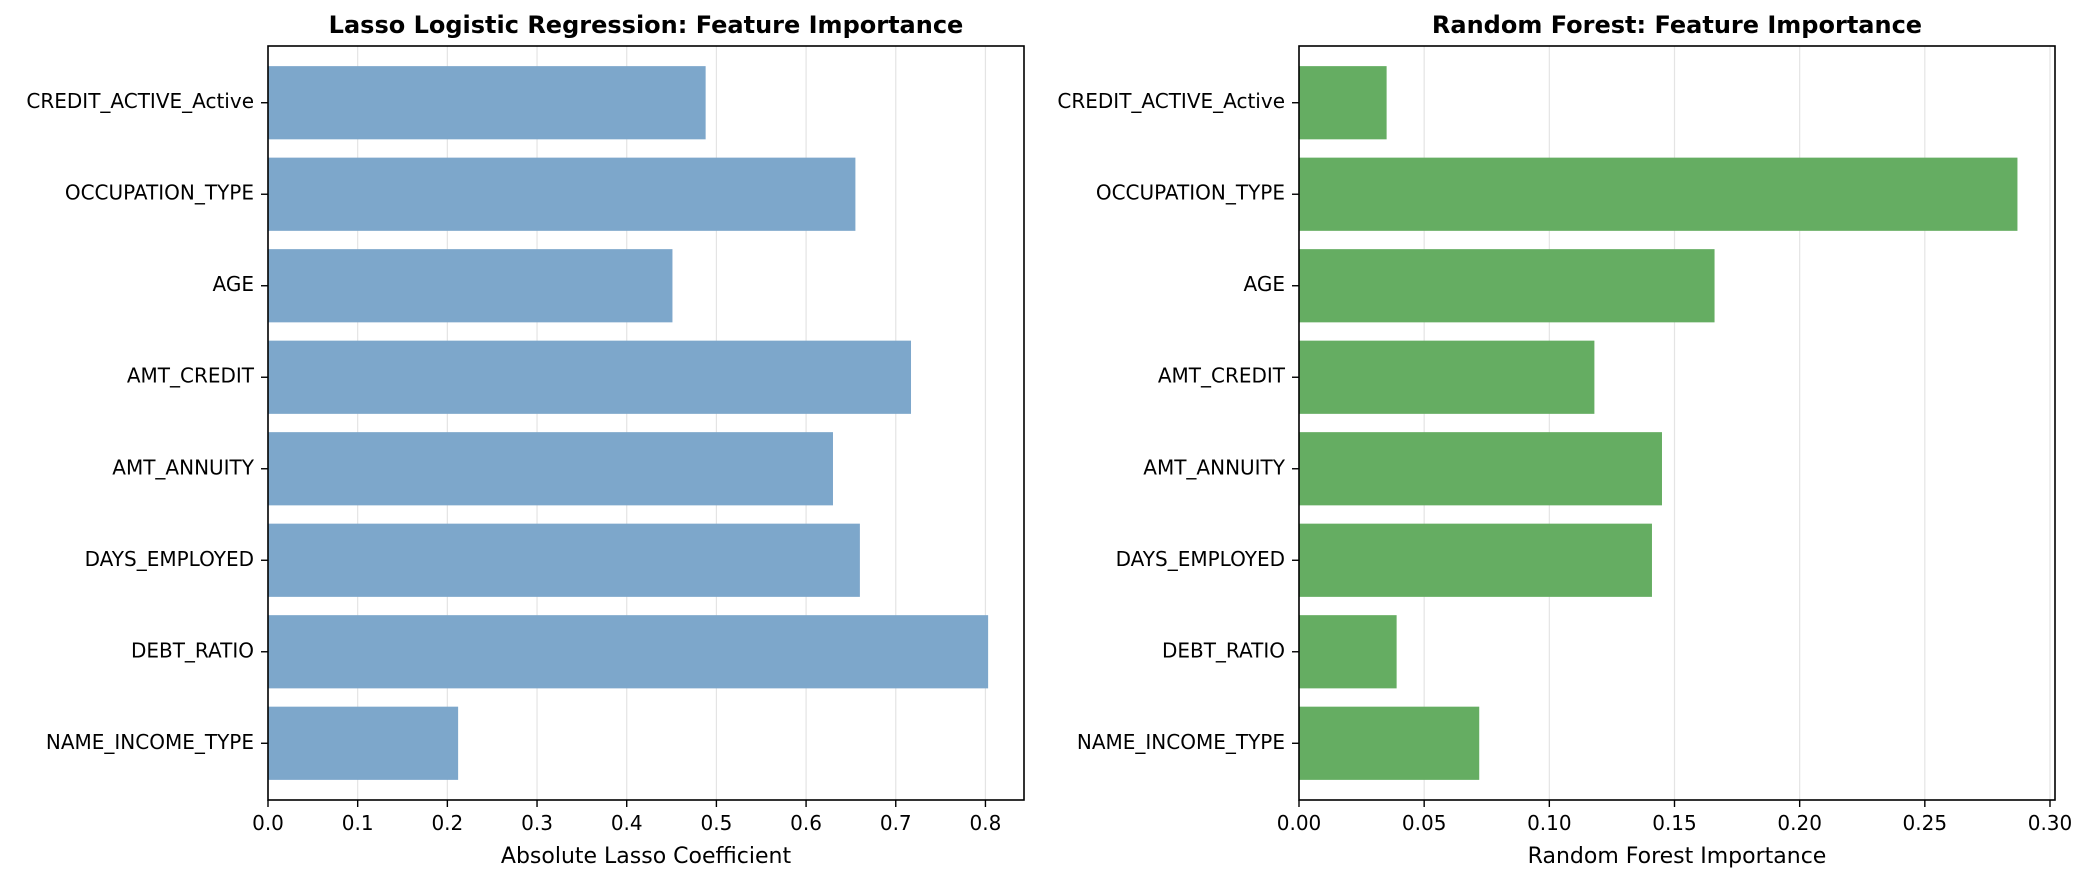 Image resolution: width=2085 pixels, height=882 pixels. Describe the element at coordinates (1677, 856) in the screenshot. I see `random-forest-x-axis-label: Random Forest Importance` at that location.